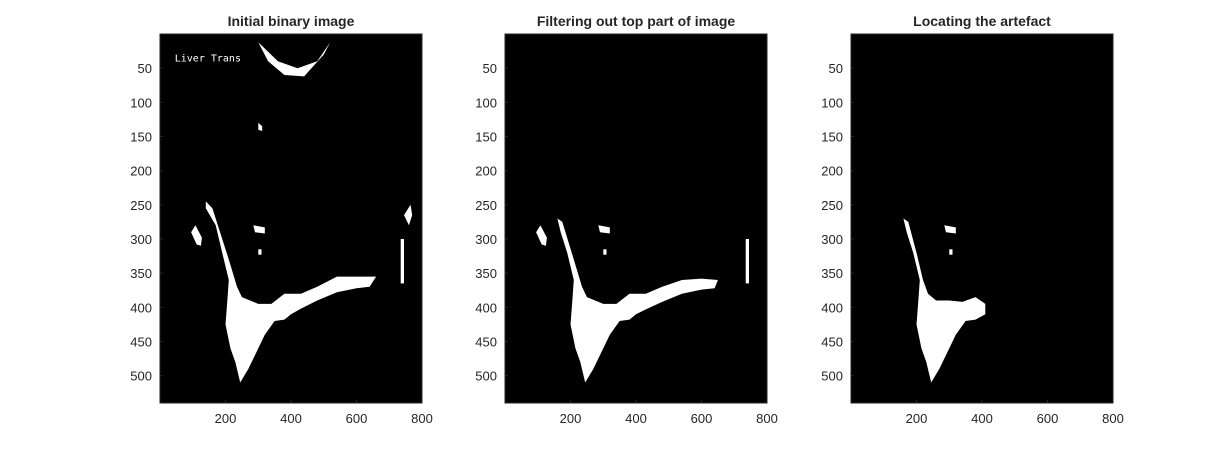 The image size is (1230, 454). Describe the element at coordinates (291, 21) in the screenshot. I see `subplot-title: Initial binary image` at that location.